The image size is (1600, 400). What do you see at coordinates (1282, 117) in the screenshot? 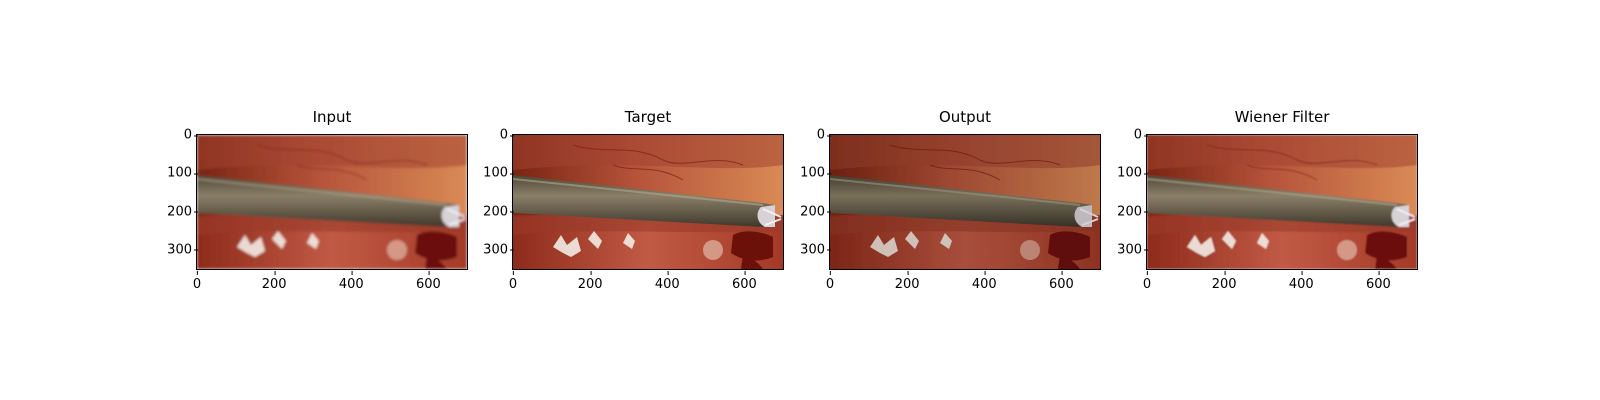
I see `panel-title: Wiener Filter` at bounding box center [1282, 117].